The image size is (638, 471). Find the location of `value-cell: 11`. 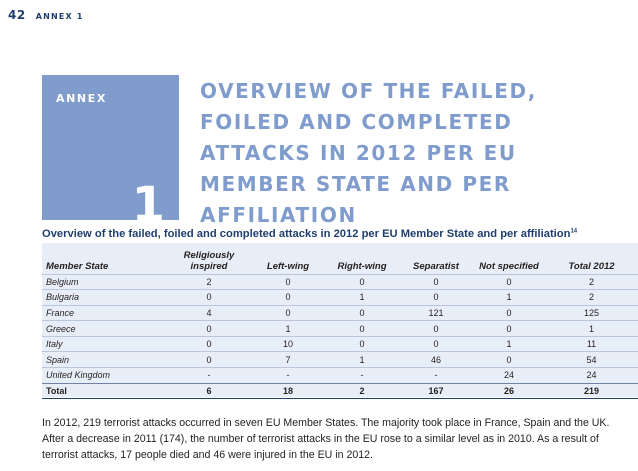

value-cell: 11 is located at coordinates (591, 343).